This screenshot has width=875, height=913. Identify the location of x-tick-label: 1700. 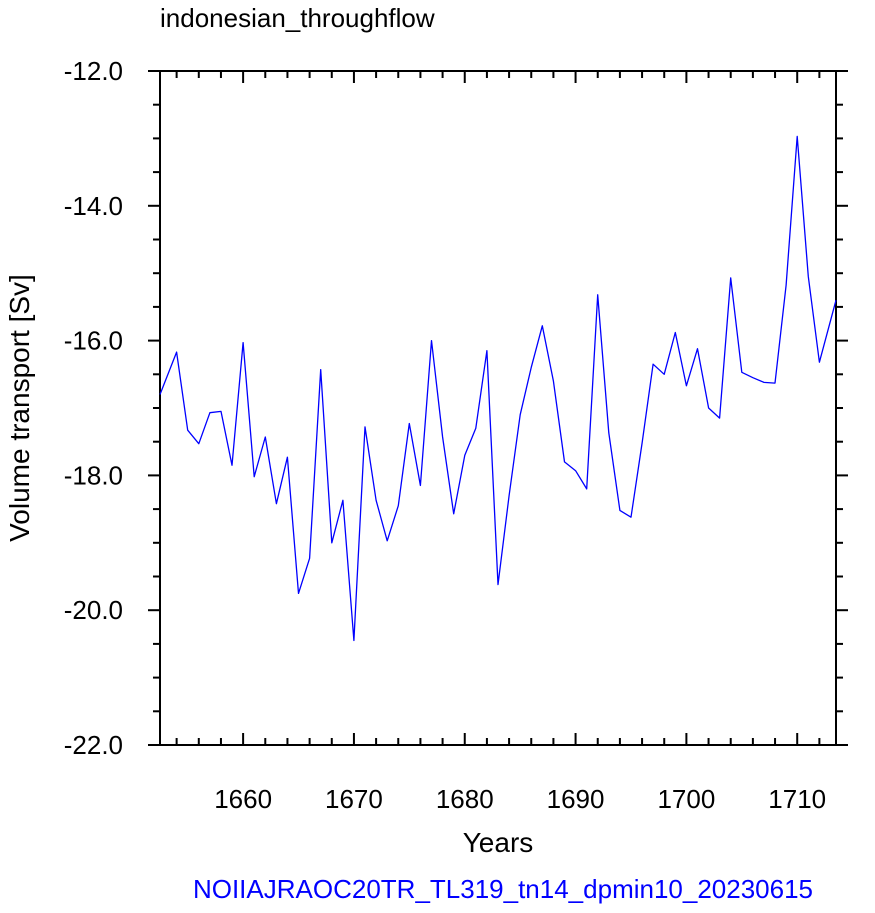
(686, 799).